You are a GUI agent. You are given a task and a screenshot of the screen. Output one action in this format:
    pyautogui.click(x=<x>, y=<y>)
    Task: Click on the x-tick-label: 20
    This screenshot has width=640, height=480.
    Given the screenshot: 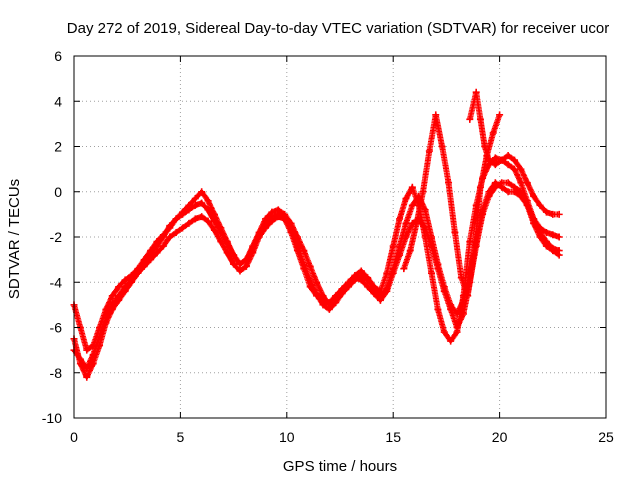 What is the action you would take?
    pyautogui.click(x=500, y=437)
    